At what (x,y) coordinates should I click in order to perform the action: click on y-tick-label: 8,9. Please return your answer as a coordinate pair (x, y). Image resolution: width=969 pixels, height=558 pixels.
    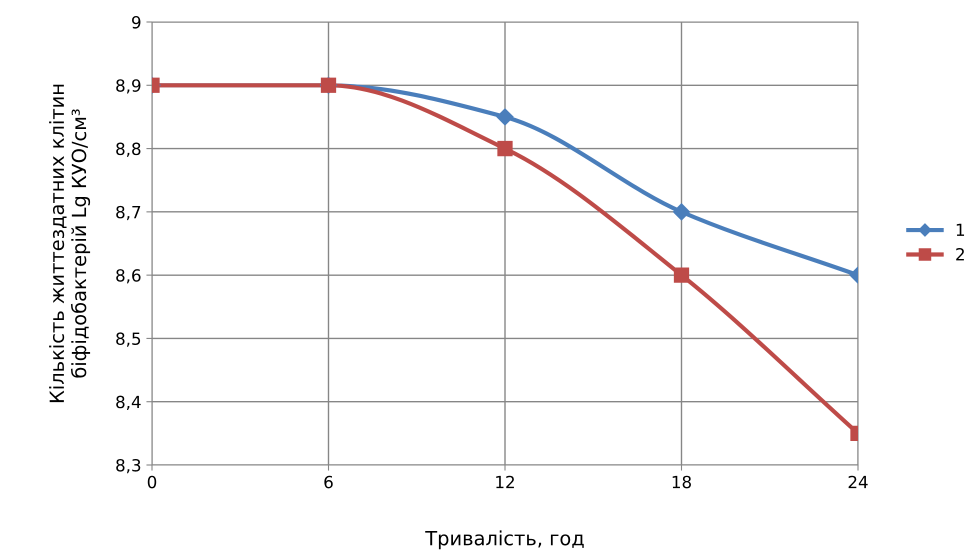
    Looking at the image, I should click on (128, 86).